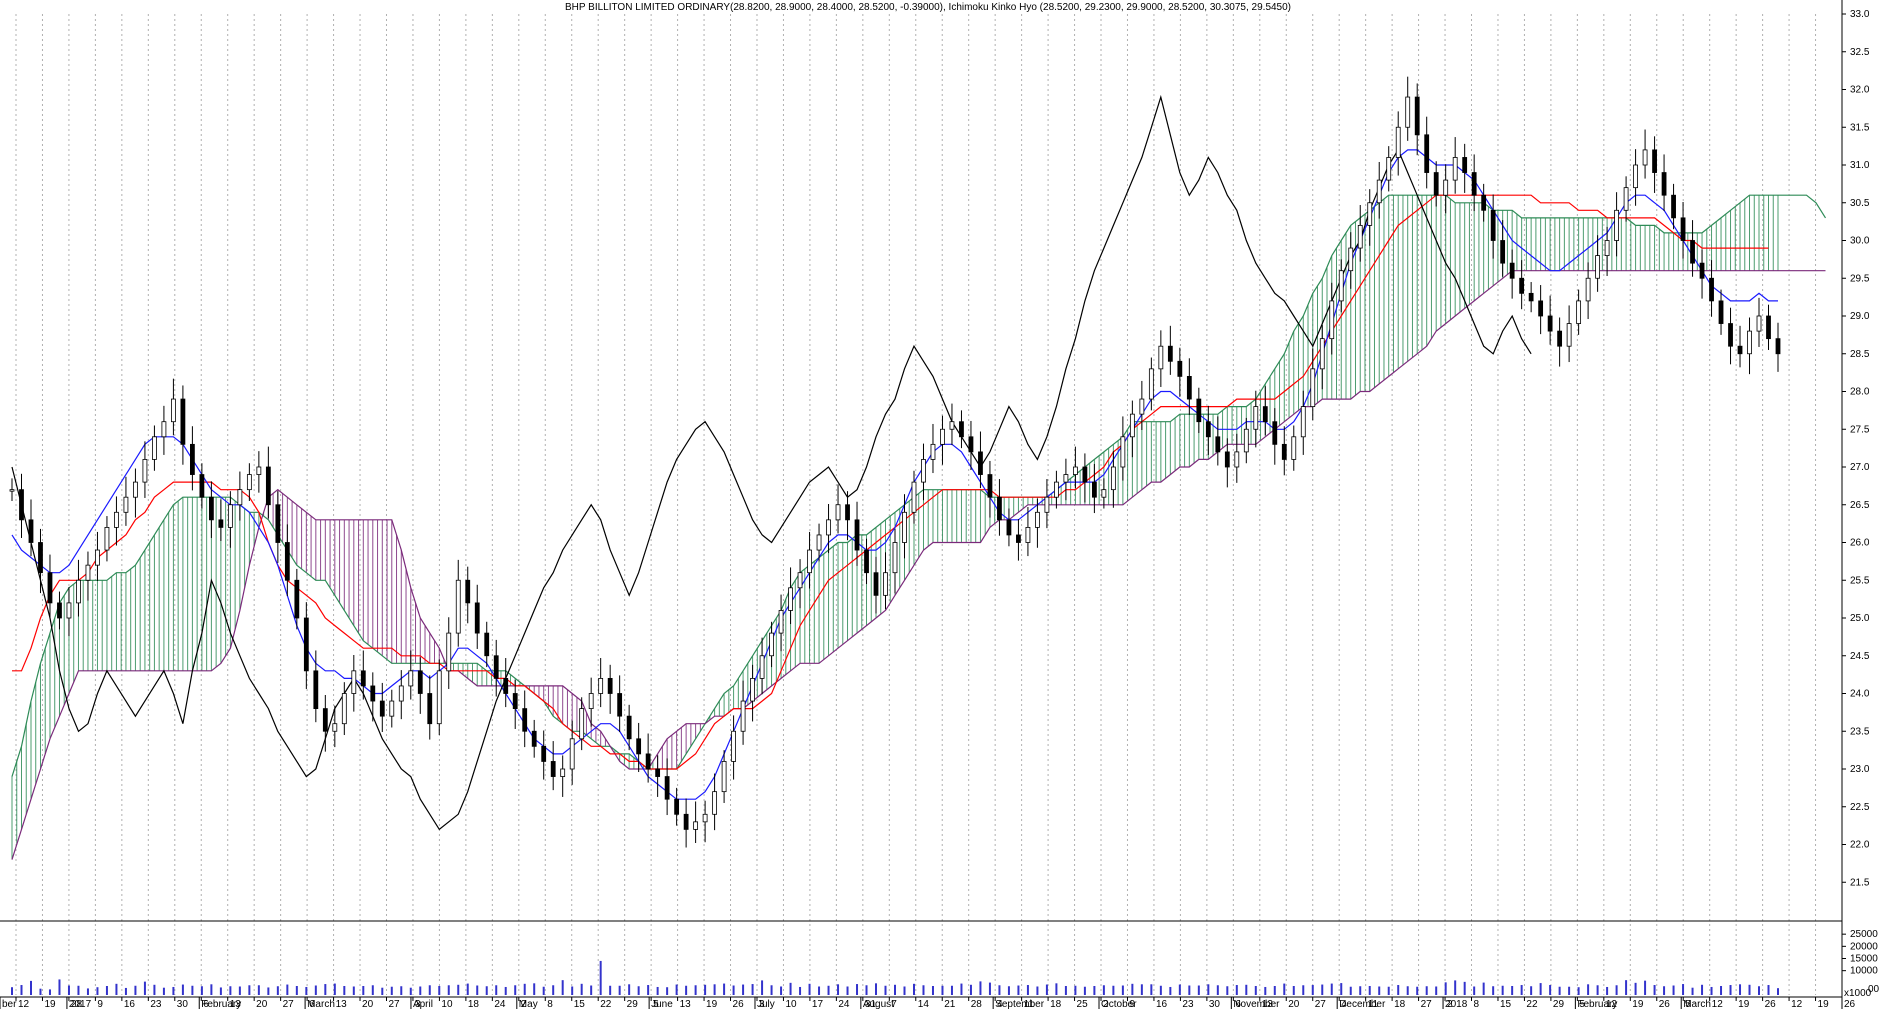 This screenshot has width=1883, height=1009. I want to click on x-tick-label: 9, so click(1132, 1004).